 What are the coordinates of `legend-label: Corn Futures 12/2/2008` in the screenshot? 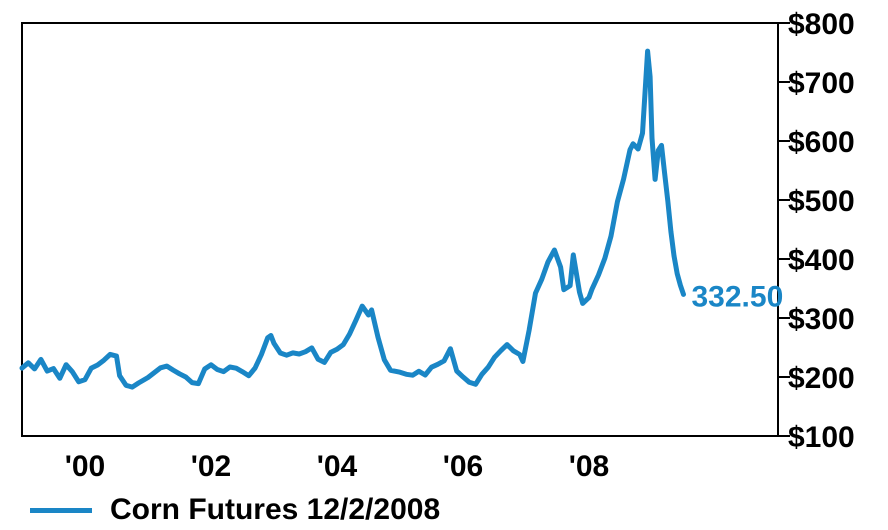 It's located at (275, 509).